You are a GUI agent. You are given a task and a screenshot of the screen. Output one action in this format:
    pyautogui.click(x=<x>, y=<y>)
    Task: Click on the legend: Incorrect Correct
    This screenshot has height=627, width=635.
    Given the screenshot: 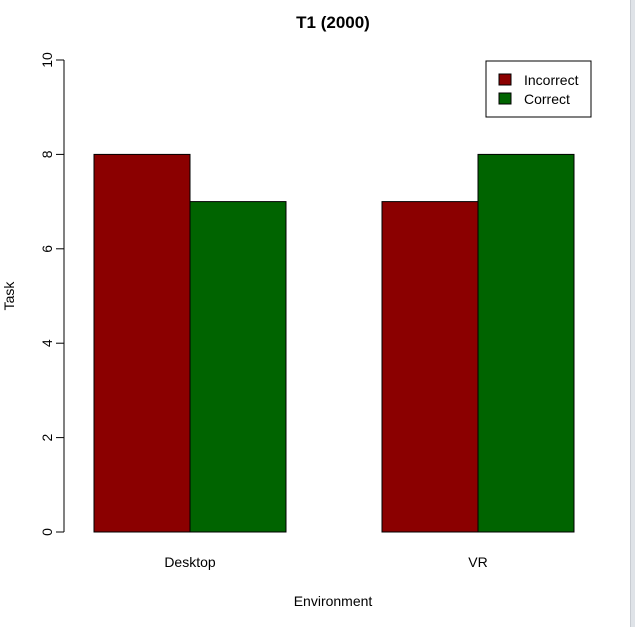 What is the action you would take?
    pyautogui.click(x=538, y=89)
    